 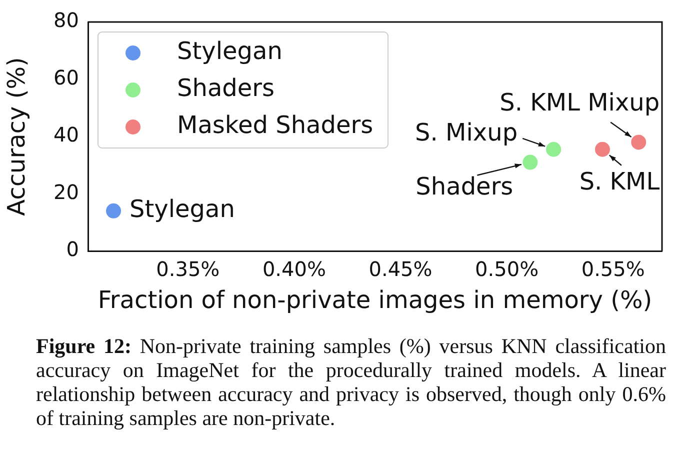 What do you see at coordinates (182, 209) in the screenshot?
I see `annotation: Stylegan` at bounding box center [182, 209].